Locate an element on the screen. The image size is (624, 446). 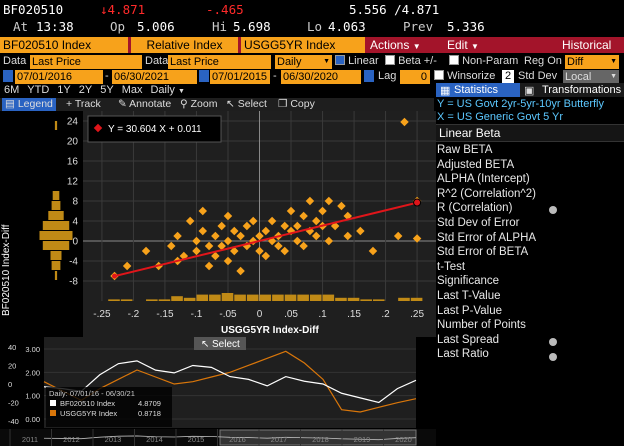
stat-raw-beta: Raw BETA is located at coordinates (465, 150).